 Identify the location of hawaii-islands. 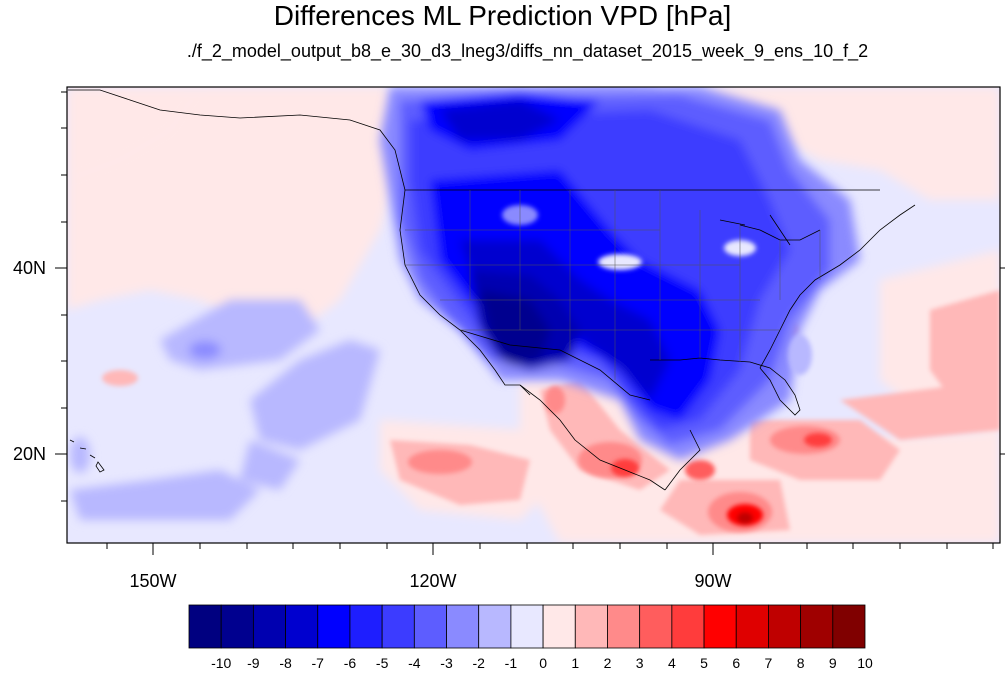
(87, 456).